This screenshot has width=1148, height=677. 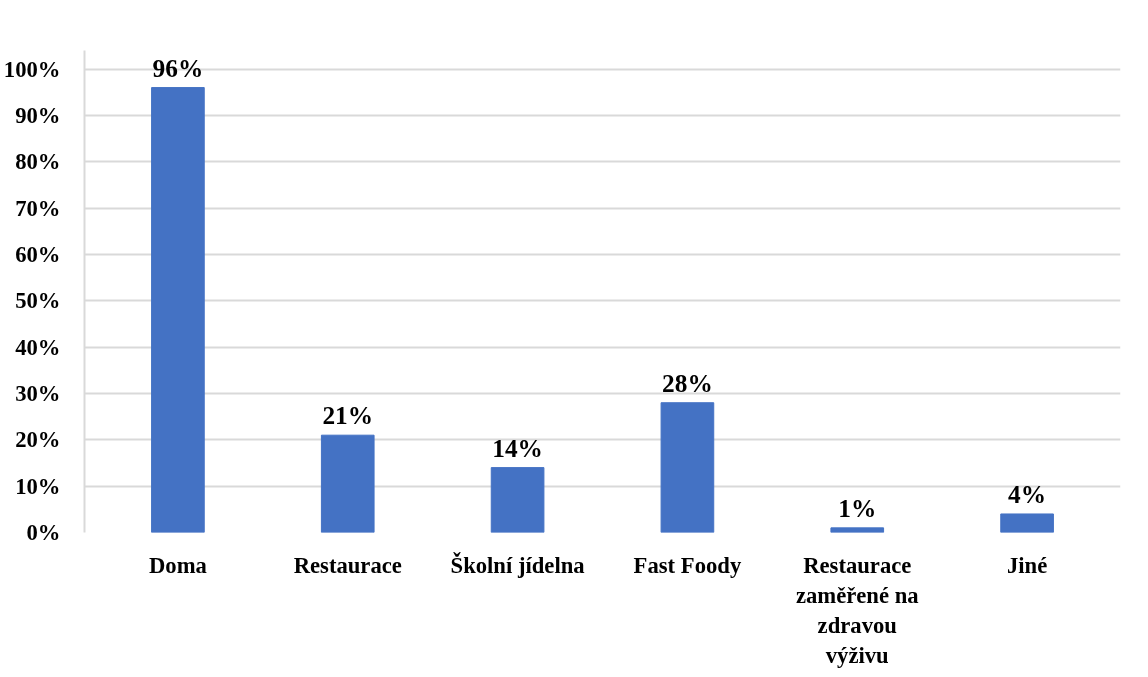 What do you see at coordinates (38, 393) in the screenshot?
I see `y-tick-label: 30%` at bounding box center [38, 393].